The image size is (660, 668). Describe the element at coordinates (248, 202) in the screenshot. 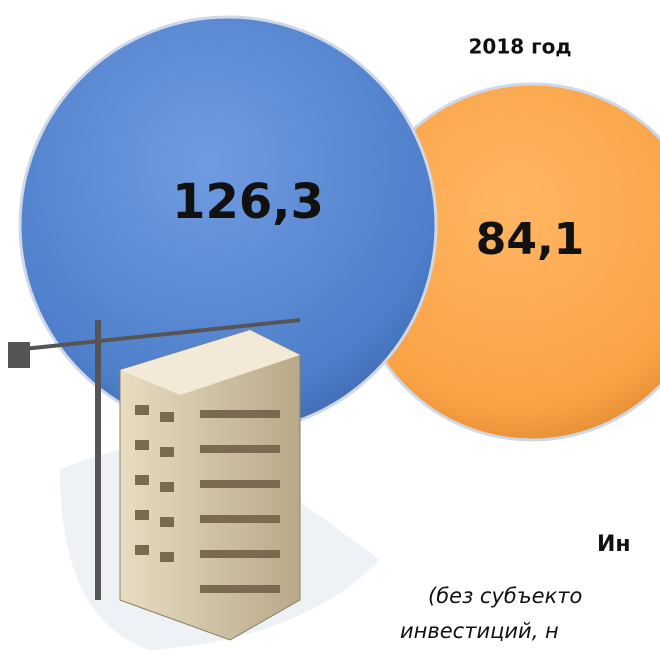

I see `value-blue: 126,3` at that location.